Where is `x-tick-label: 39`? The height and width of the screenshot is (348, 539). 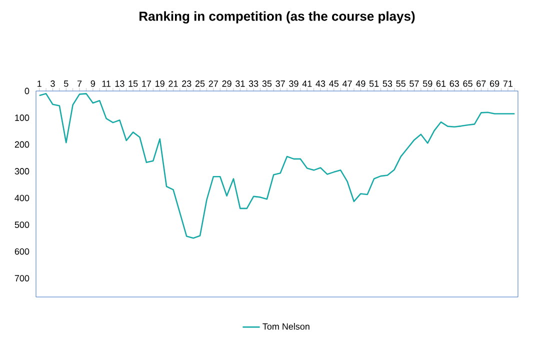
x-tick-label: 39 is located at coordinates (293, 83).